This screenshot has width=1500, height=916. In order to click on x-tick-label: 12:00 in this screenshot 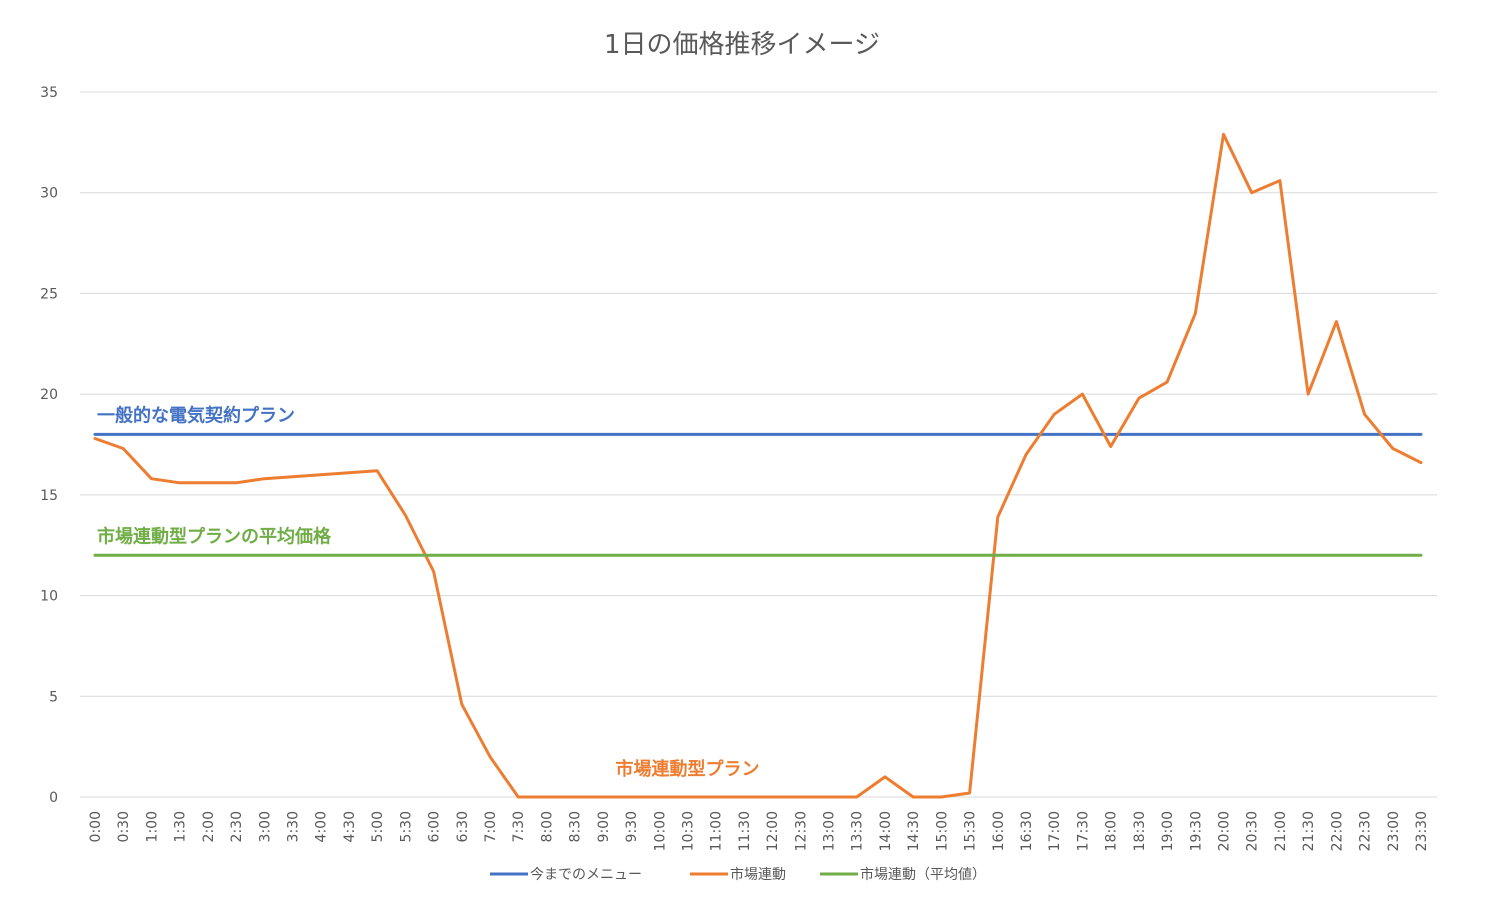, I will do `click(773, 831)`.